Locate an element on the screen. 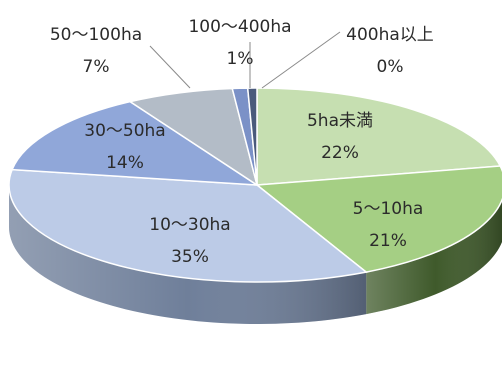 The width and height of the screenshot is (502, 380). slice-name-label: 5ha未満 is located at coordinates (340, 121).